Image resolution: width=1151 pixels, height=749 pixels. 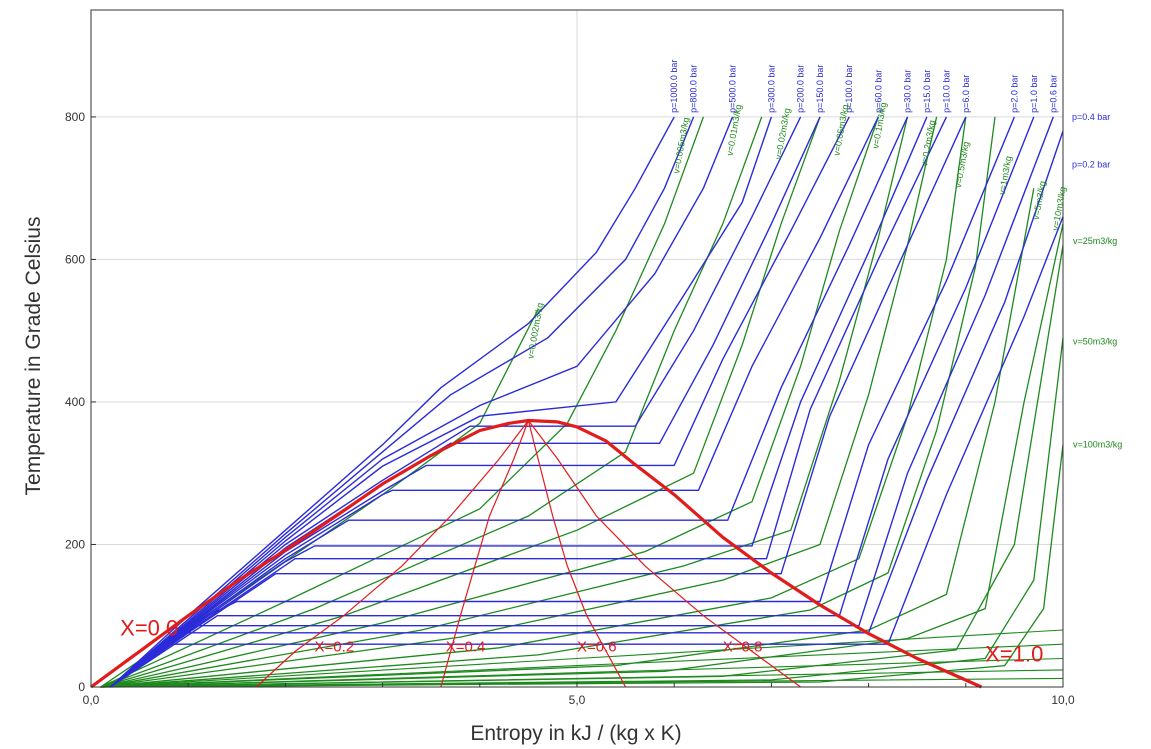 What do you see at coordinates (577, 700) in the screenshot?
I see `x-tick-label: 5,0` at bounding box center [577, 700].